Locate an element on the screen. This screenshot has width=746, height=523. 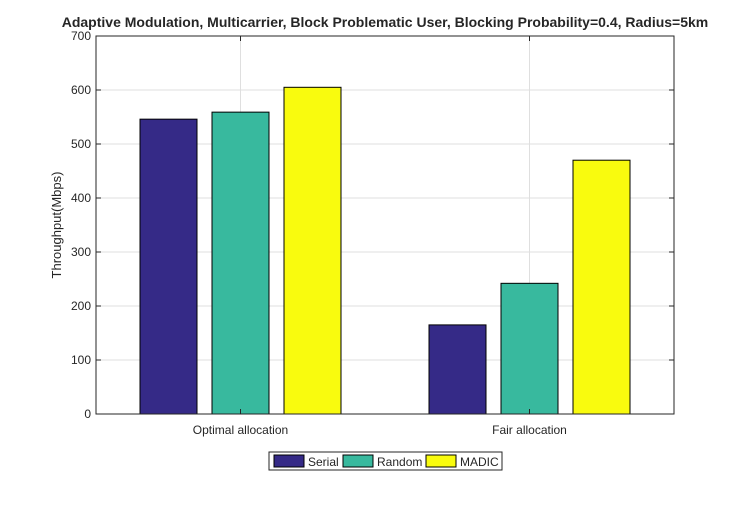
bar-madic-fair is located at coordinates (601, 287).